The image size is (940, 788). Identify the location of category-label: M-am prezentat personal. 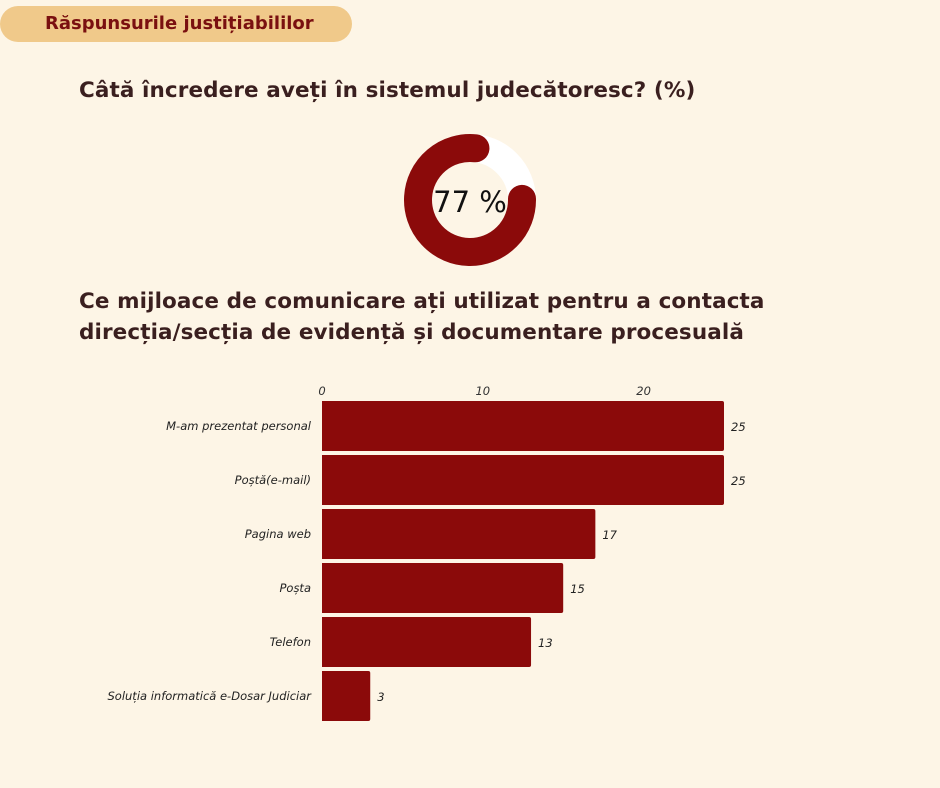
(239, 426).